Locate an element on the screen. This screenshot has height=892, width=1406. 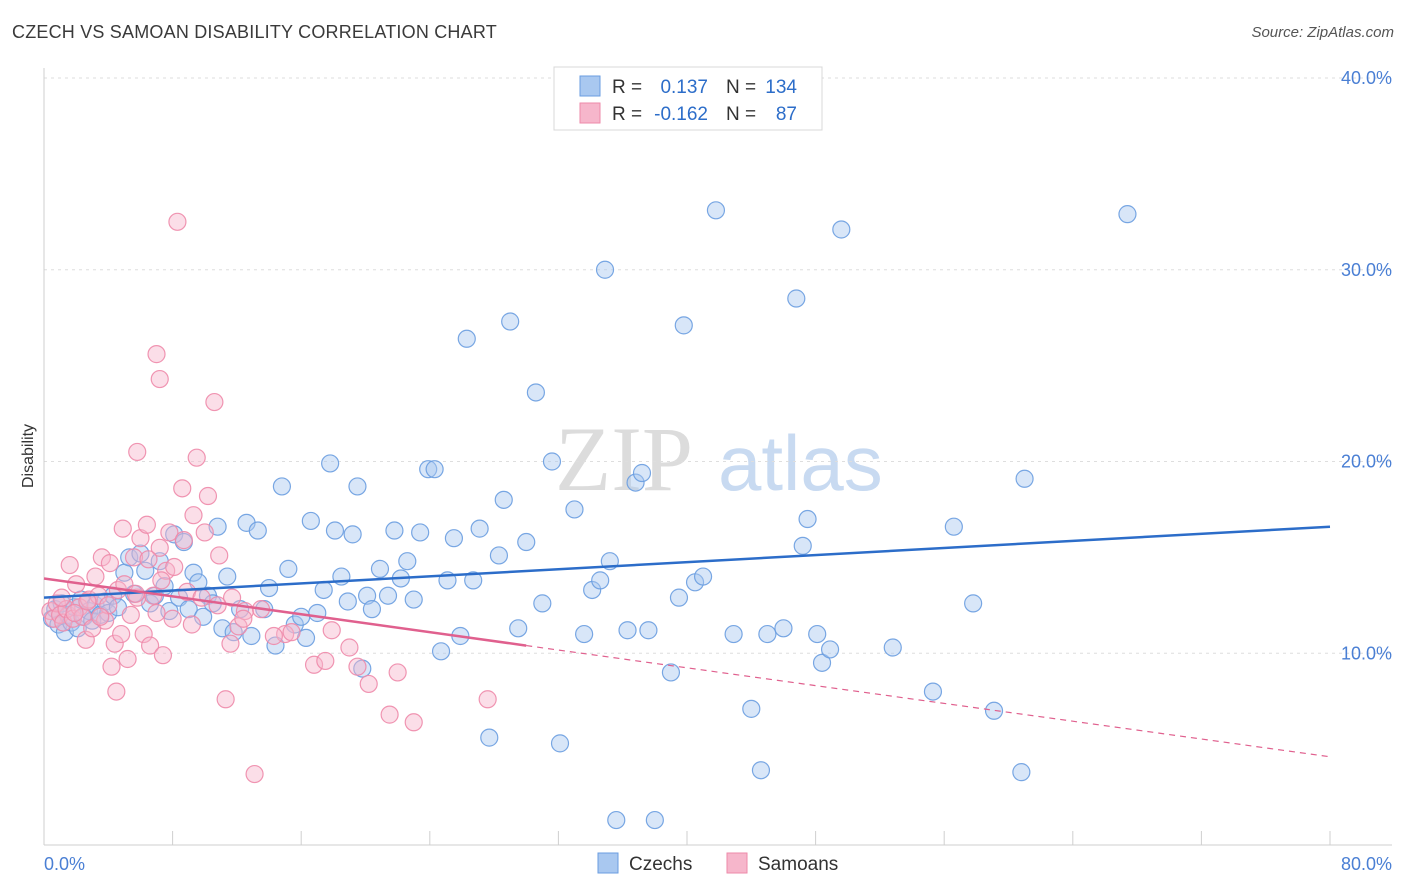
stats-n-value-samoans: 87 is located at coordinates (786, 114).